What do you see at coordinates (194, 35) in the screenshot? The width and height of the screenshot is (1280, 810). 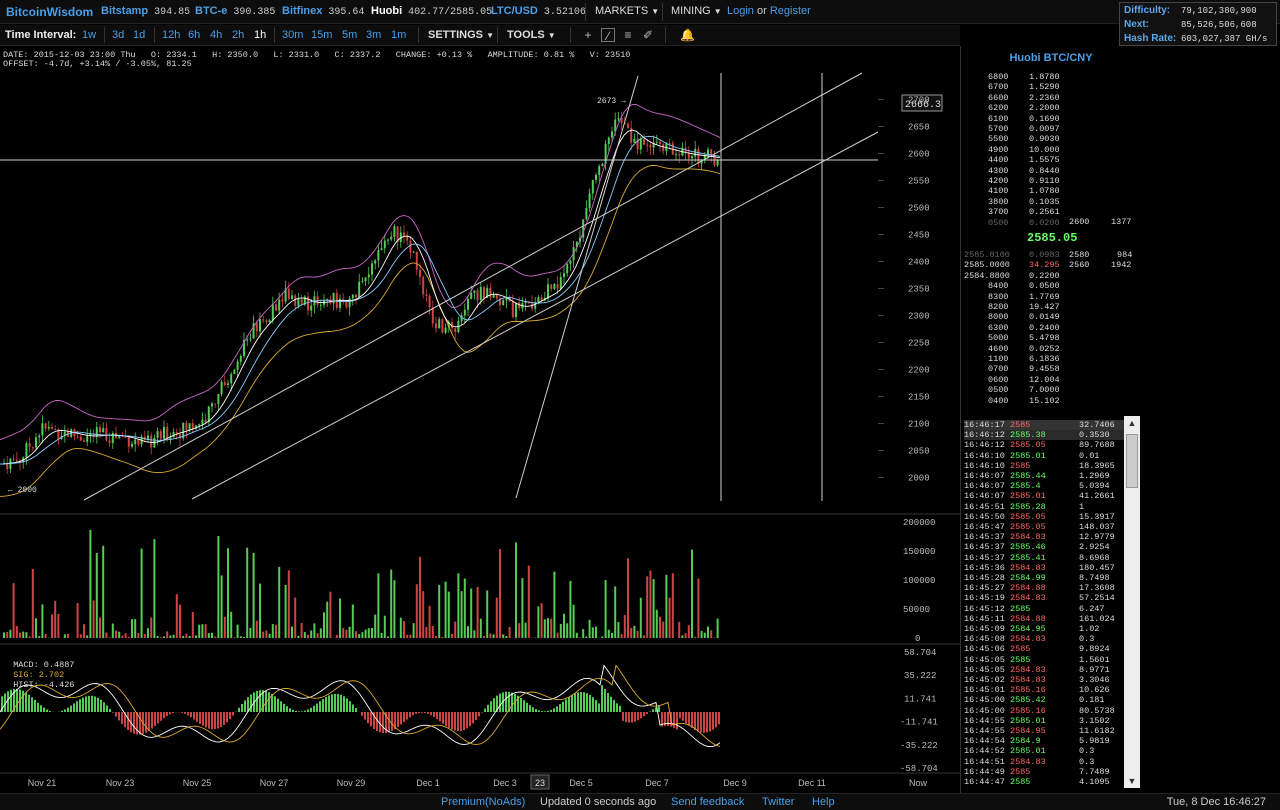 I see `interval-6h: 6h` at bounding box center [194, 35].